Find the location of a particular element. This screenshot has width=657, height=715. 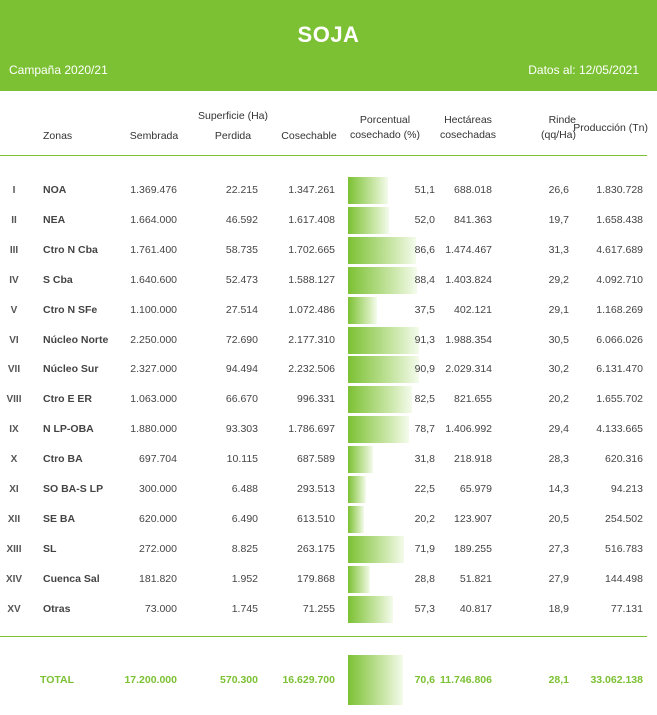

total-progress-bar is located at coordinates (387, 680).